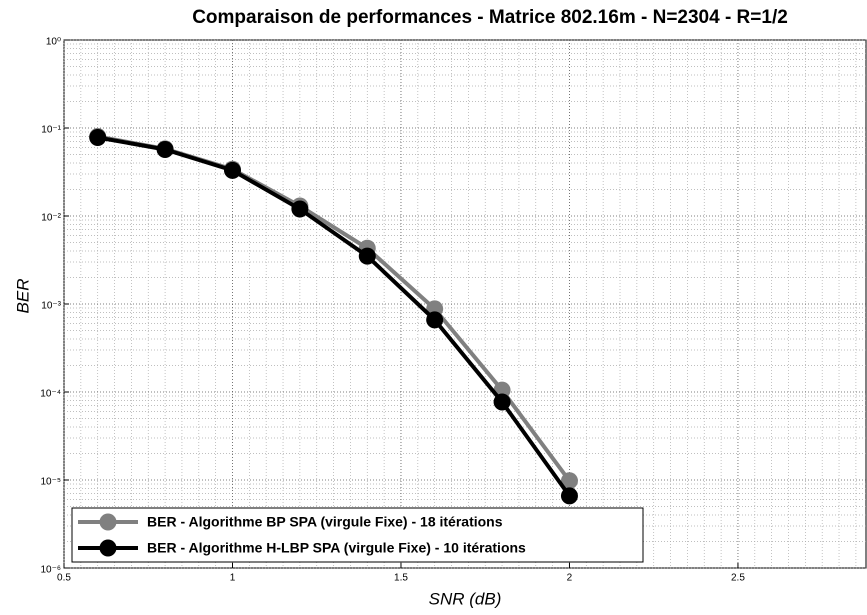 This screenshot has width=867, height=615. I want to click on y-tick-label: 10⁻⁵, so click(50, 482).